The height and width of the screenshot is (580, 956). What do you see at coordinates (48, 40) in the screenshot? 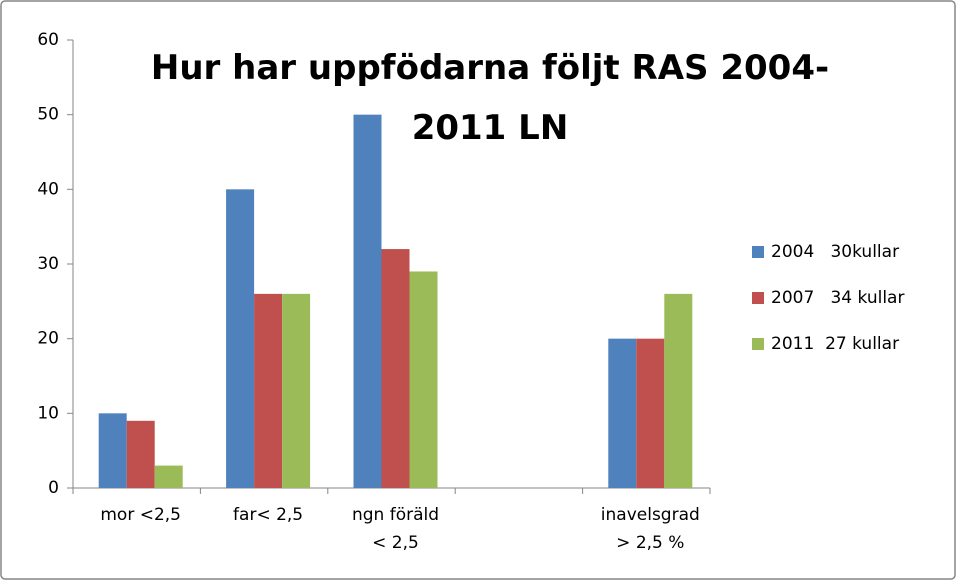
I see `y-tick-label: 60` at bounding box center [48, 40].